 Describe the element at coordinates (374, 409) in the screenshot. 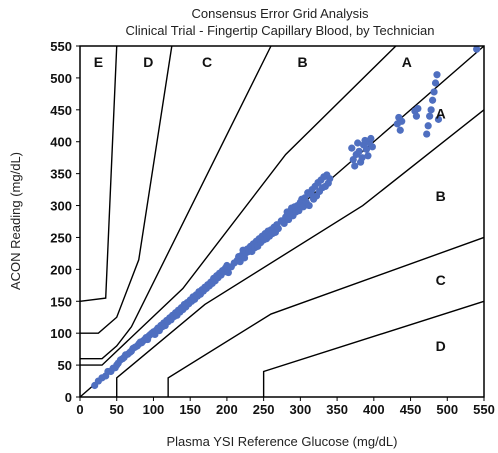

I see `x-tick-label: 400` at that location.